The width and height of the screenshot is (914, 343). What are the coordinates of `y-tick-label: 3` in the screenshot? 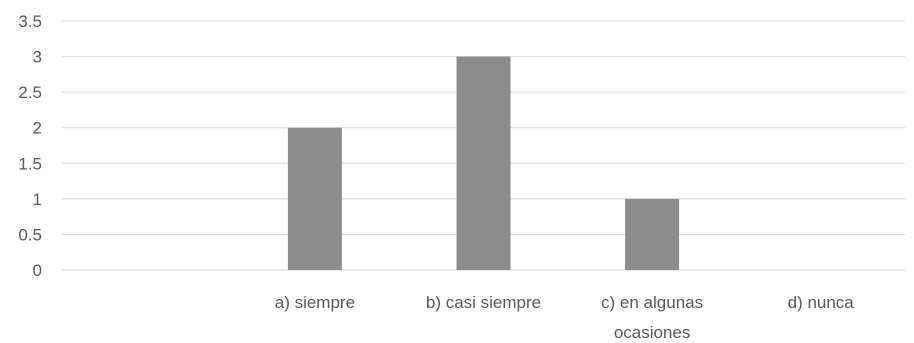 It's located at (37, 57).